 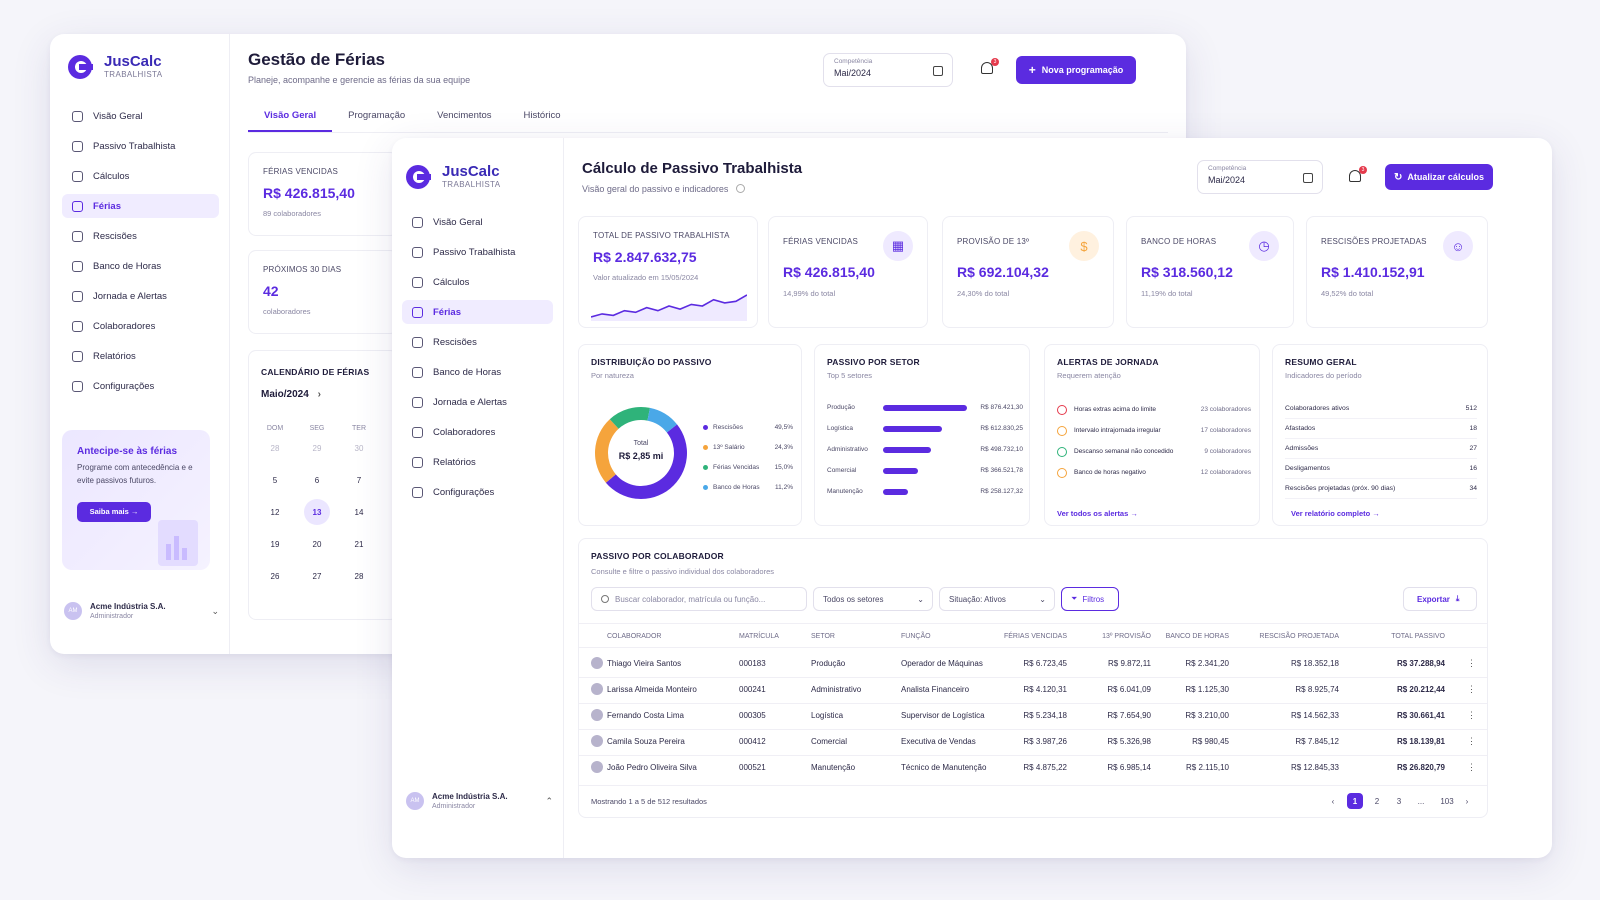 What do you see at coordinates (1418, 636) in the screenshot?
I see `column-header-total-passivo: TOTAL PASSIVO` at bounding box center [1418, 636].